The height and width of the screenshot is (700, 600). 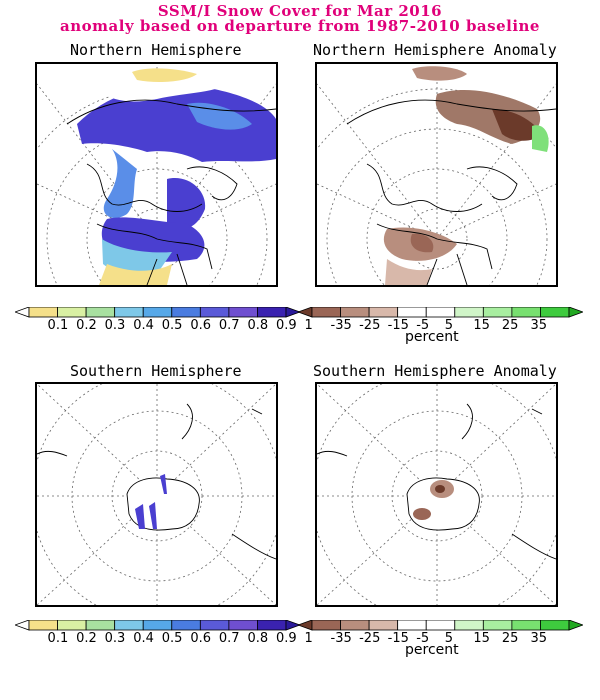 I want to click on sh-map, so click(x=156, y=494).